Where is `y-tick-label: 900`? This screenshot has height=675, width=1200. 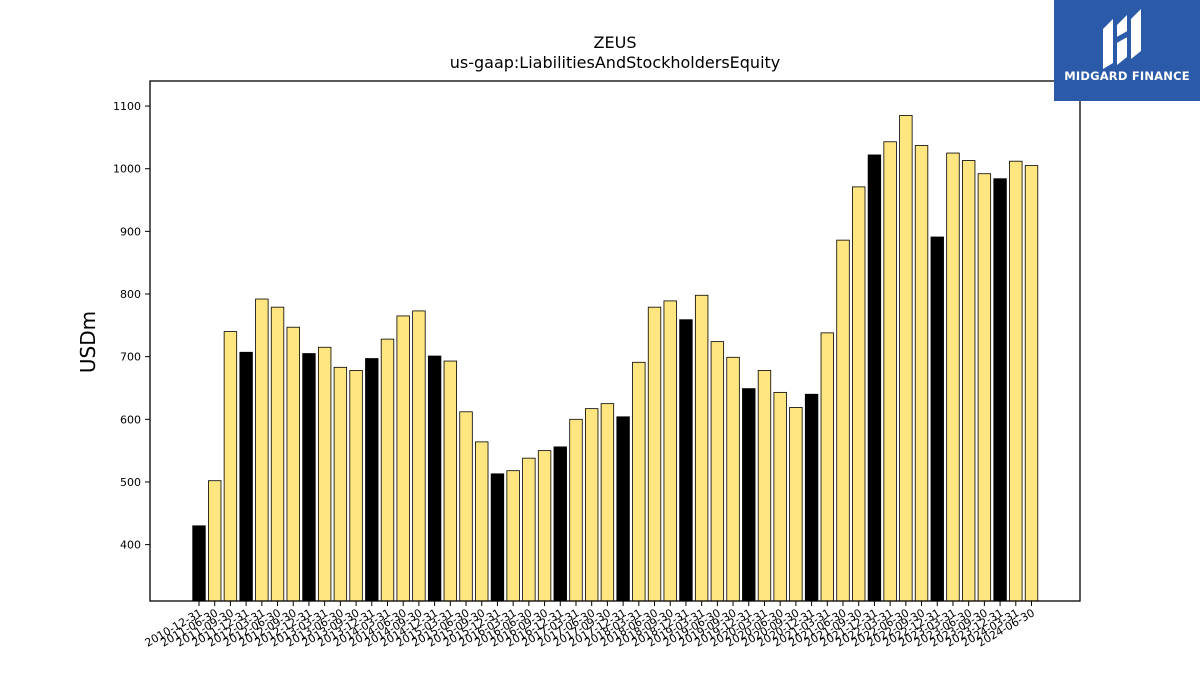
y-tick-label: 900 is located at coordinates (130, 231).